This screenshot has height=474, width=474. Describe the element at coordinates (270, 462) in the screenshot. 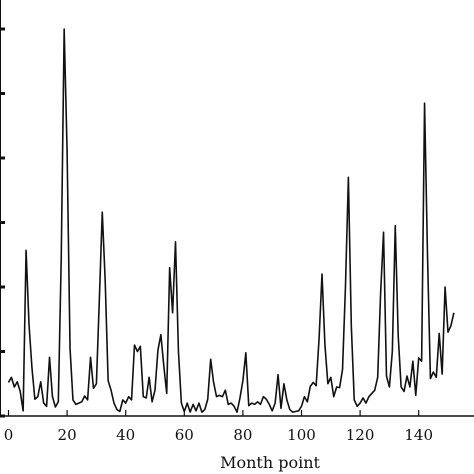

I see `x-axis-title: Month point` at that location.